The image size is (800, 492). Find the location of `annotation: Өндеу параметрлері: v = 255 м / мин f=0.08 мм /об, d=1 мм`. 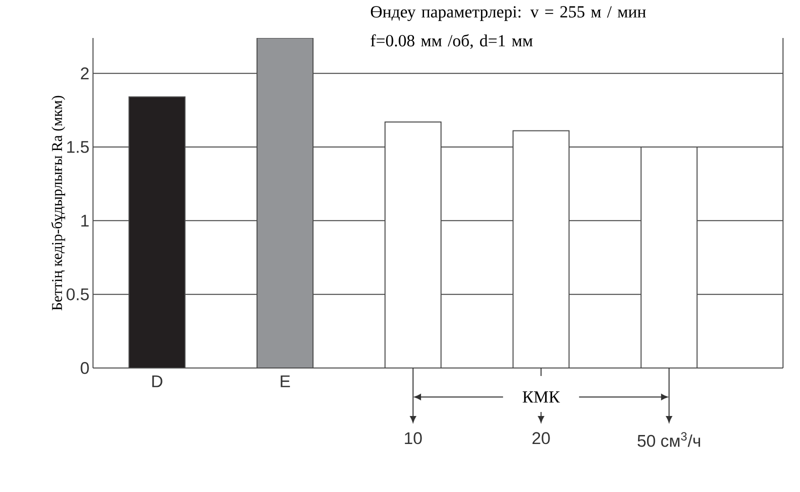

annotation: Өндеу параметрлері: v = 255 м / мин f=0.08 мм /об, d=1 мм is located at coordinates (508, 27).